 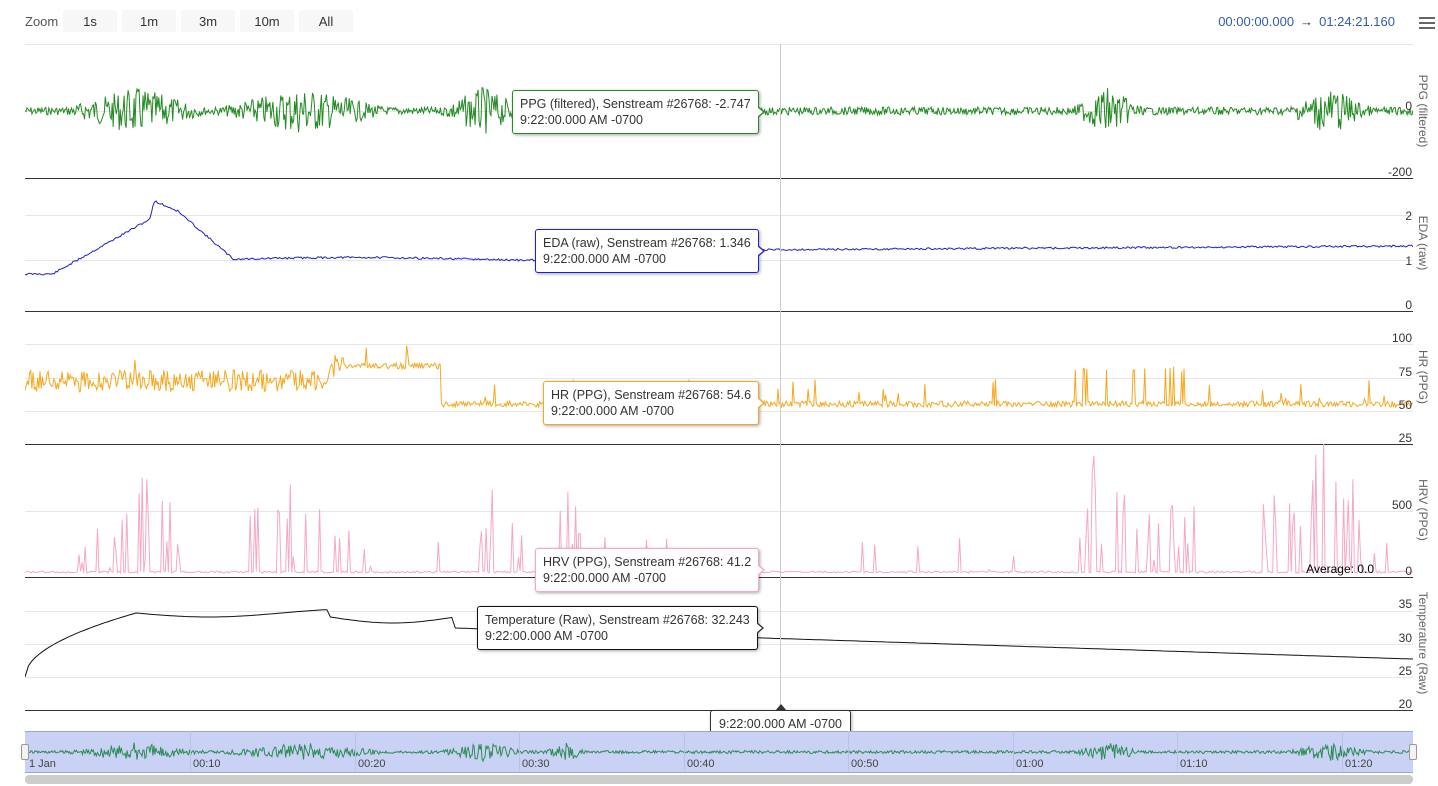 What do you see at coordinates (1423, 510) in the screenshot?
I see `hrv-axis-label: HRV (PPG)` at bounding box center [1423, 510].